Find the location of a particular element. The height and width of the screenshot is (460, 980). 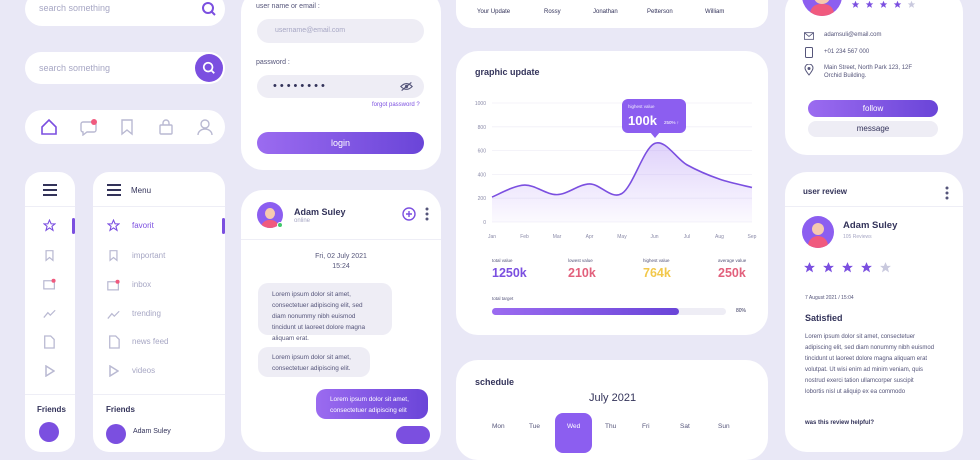

stat-value: 764k is located at coordinates (657, 273).